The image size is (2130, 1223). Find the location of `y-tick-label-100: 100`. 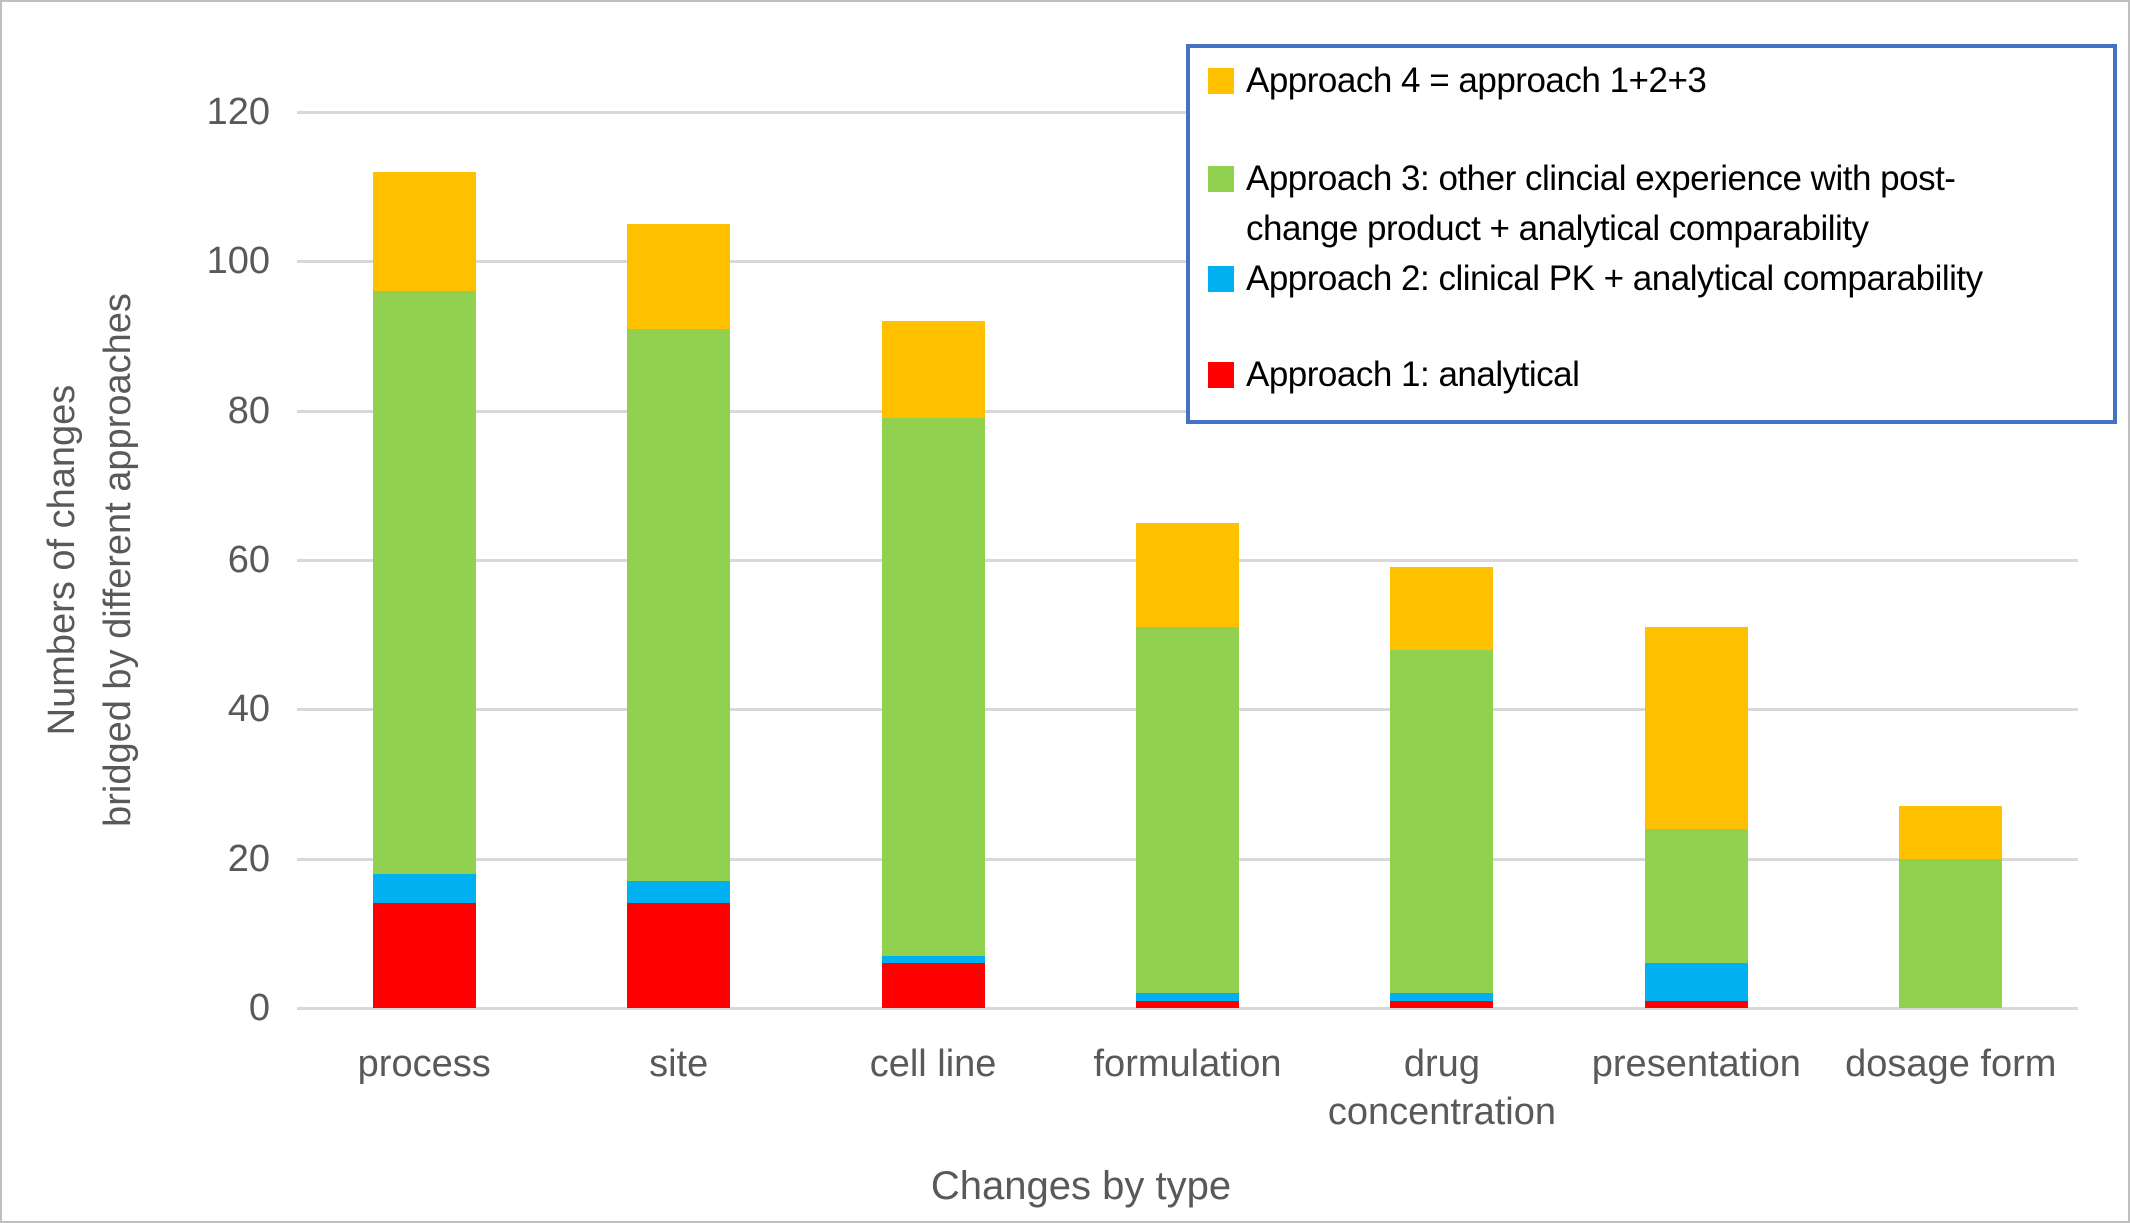

y-tick-label-100: 100 is located at coordinates (238, 261).